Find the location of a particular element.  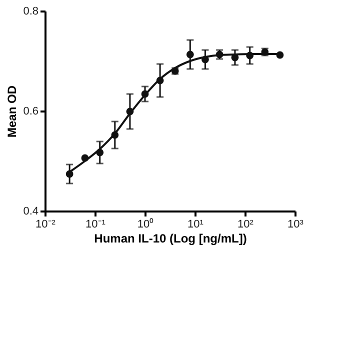

y-axis-title: Mean OD is located at coordinates (12, 111).